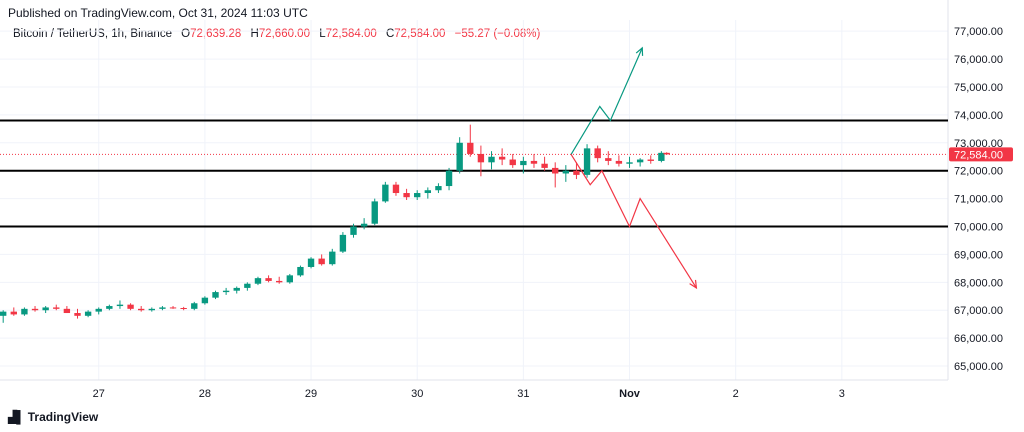 The height and width of the screenshot is (432, 1024). What do you see at coordinates (978, 60) in the screenshot?
I see `y-tick-label: 76,000.00` at bounding box center [978, 60].